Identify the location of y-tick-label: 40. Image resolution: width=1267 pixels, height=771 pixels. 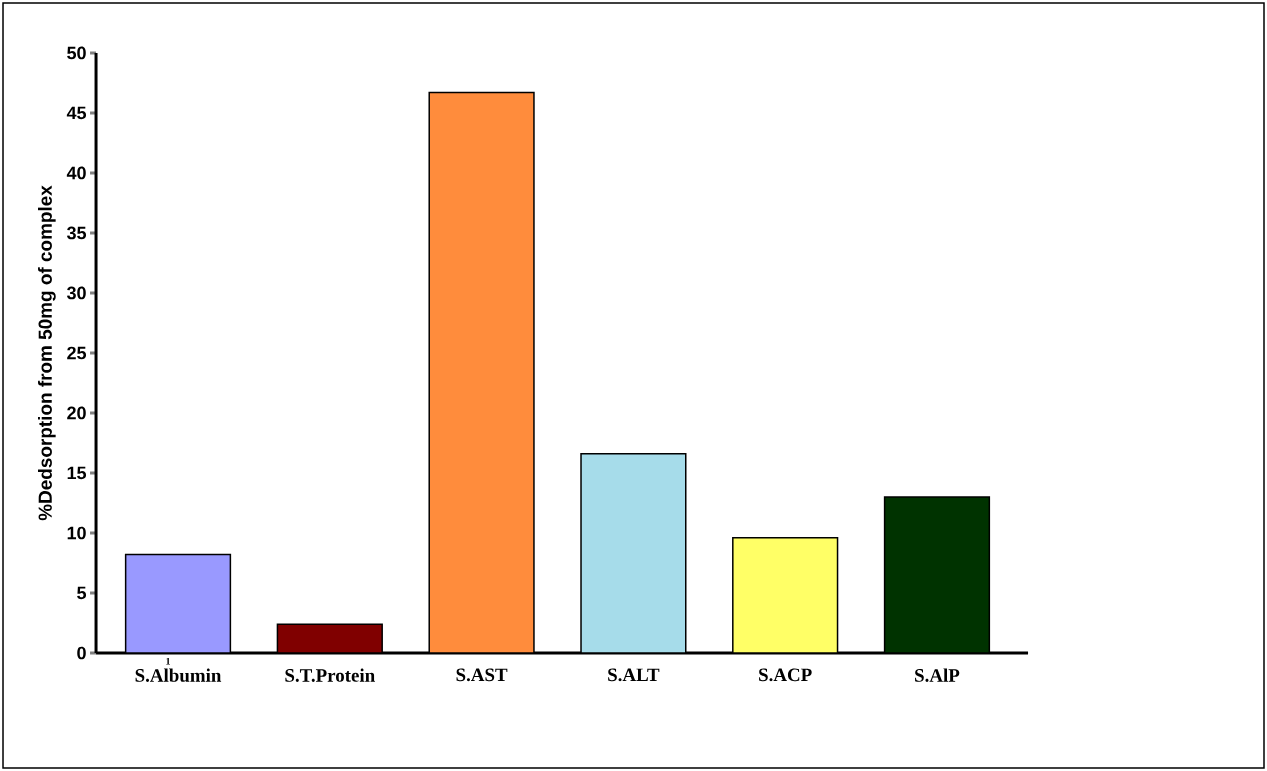
(76, 173).